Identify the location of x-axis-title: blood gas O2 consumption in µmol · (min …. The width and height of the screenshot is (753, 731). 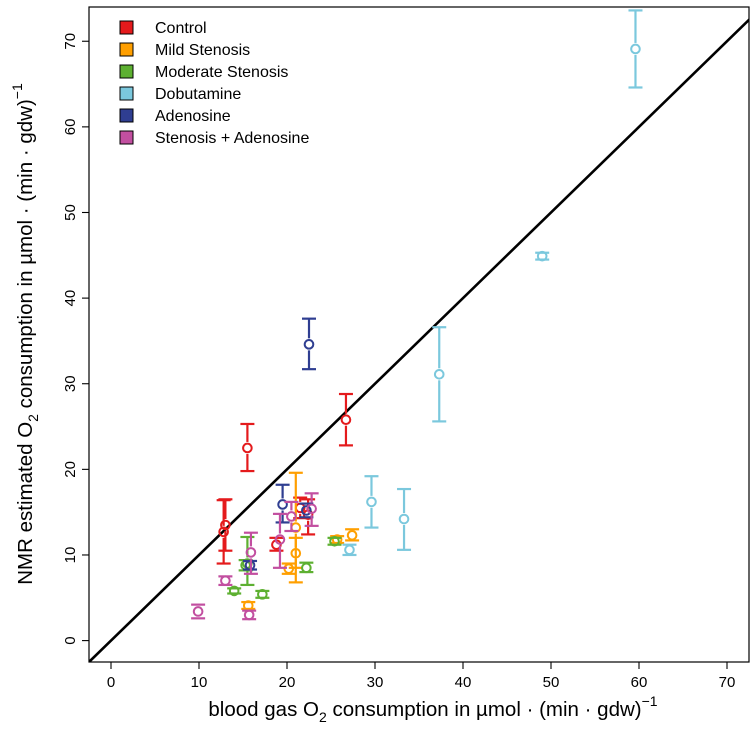
(432, 709).